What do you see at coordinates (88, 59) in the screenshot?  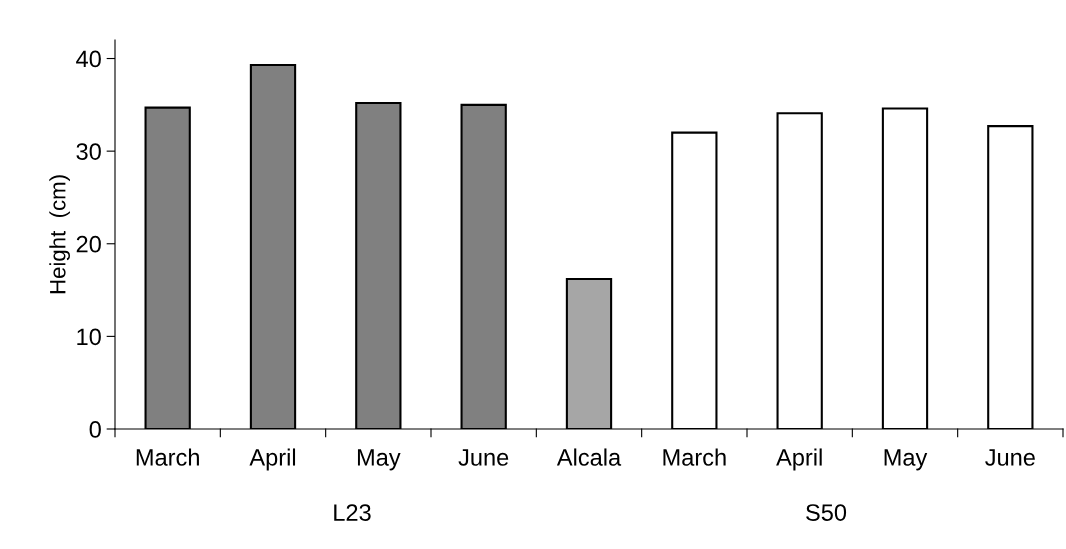 I see `y-tick-label: 40` at bounding box center [88, 59].